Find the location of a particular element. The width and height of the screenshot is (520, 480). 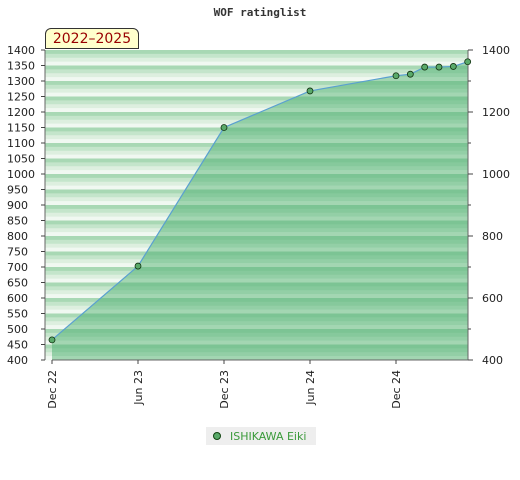

right-tick-label: 1000 is located at coordinates (496, 174).